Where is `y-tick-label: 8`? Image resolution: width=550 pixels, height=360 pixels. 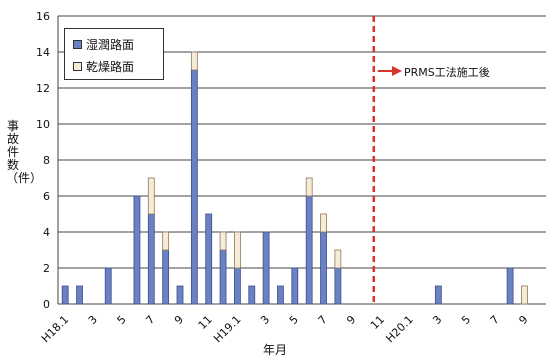
y-tick-label: 8 is located at coordinates (46, 160).